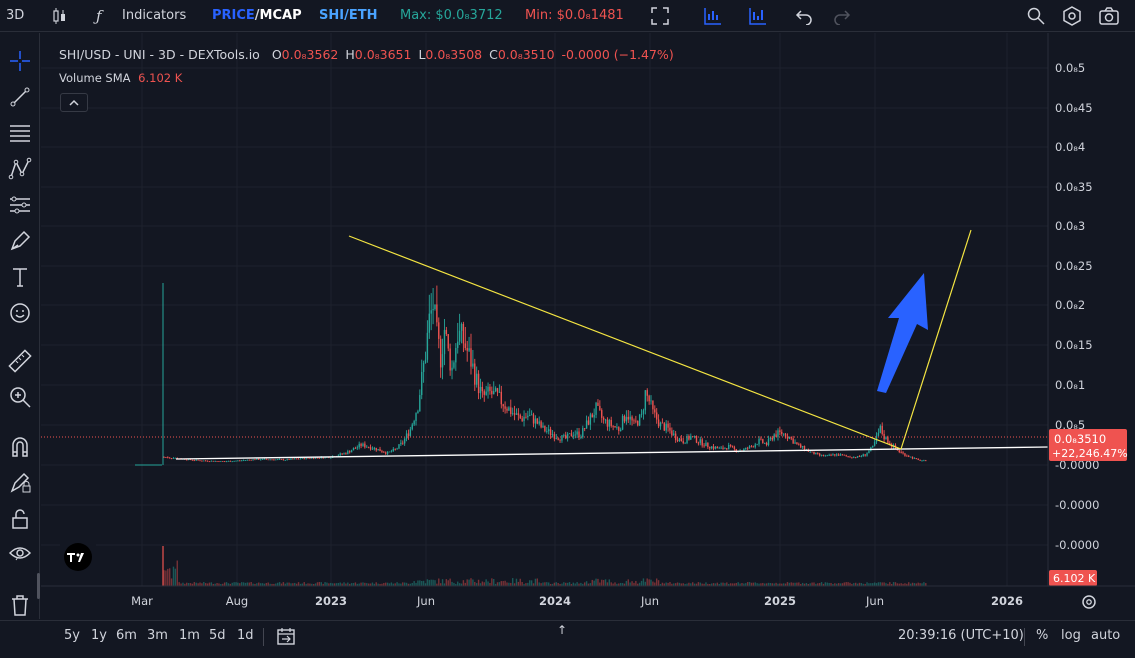 The image size is (1135, 658). Describe the element at coordinates (758, 16) in the screenshot. I see `bar-chart-icon` at that location.